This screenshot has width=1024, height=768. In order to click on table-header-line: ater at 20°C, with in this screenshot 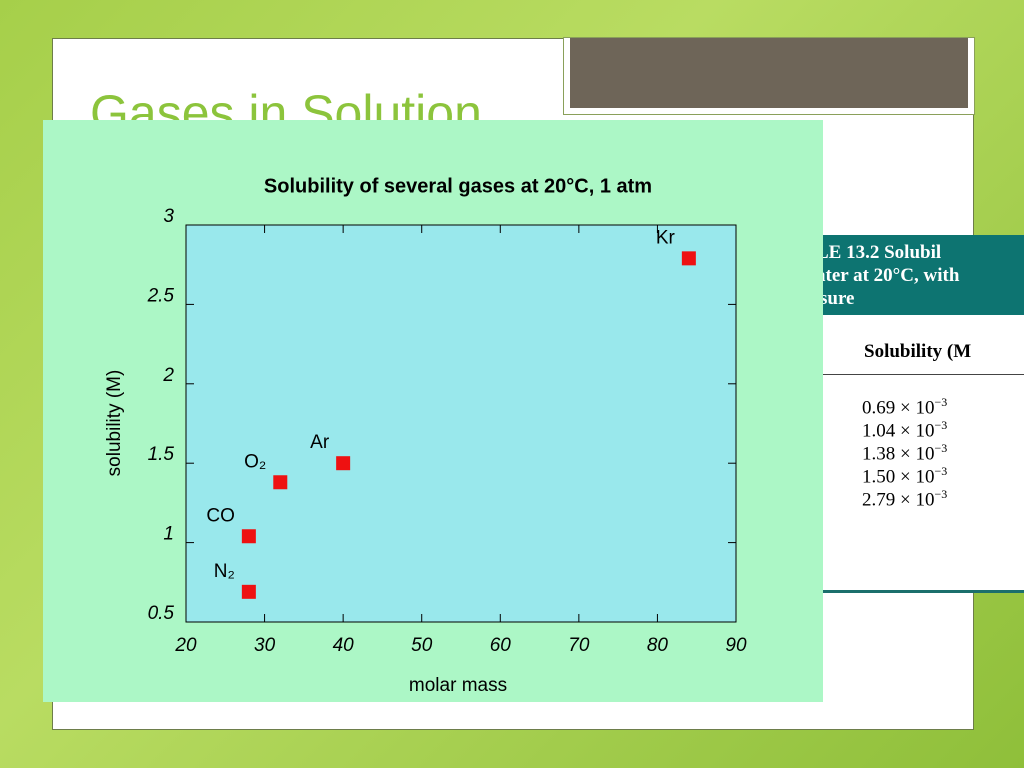, I will do `click(891, 275)`.